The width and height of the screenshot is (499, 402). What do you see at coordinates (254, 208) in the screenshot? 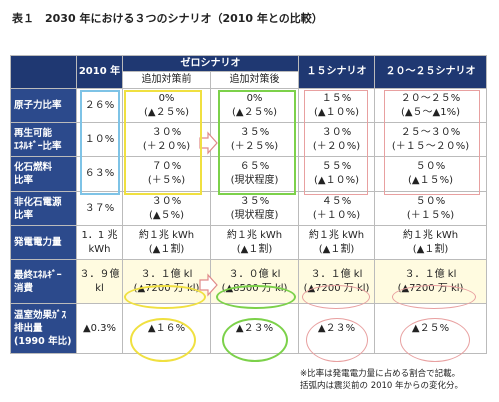
I see `table-cell: ３５% (現状程度)` at bounding box center [254, 208].